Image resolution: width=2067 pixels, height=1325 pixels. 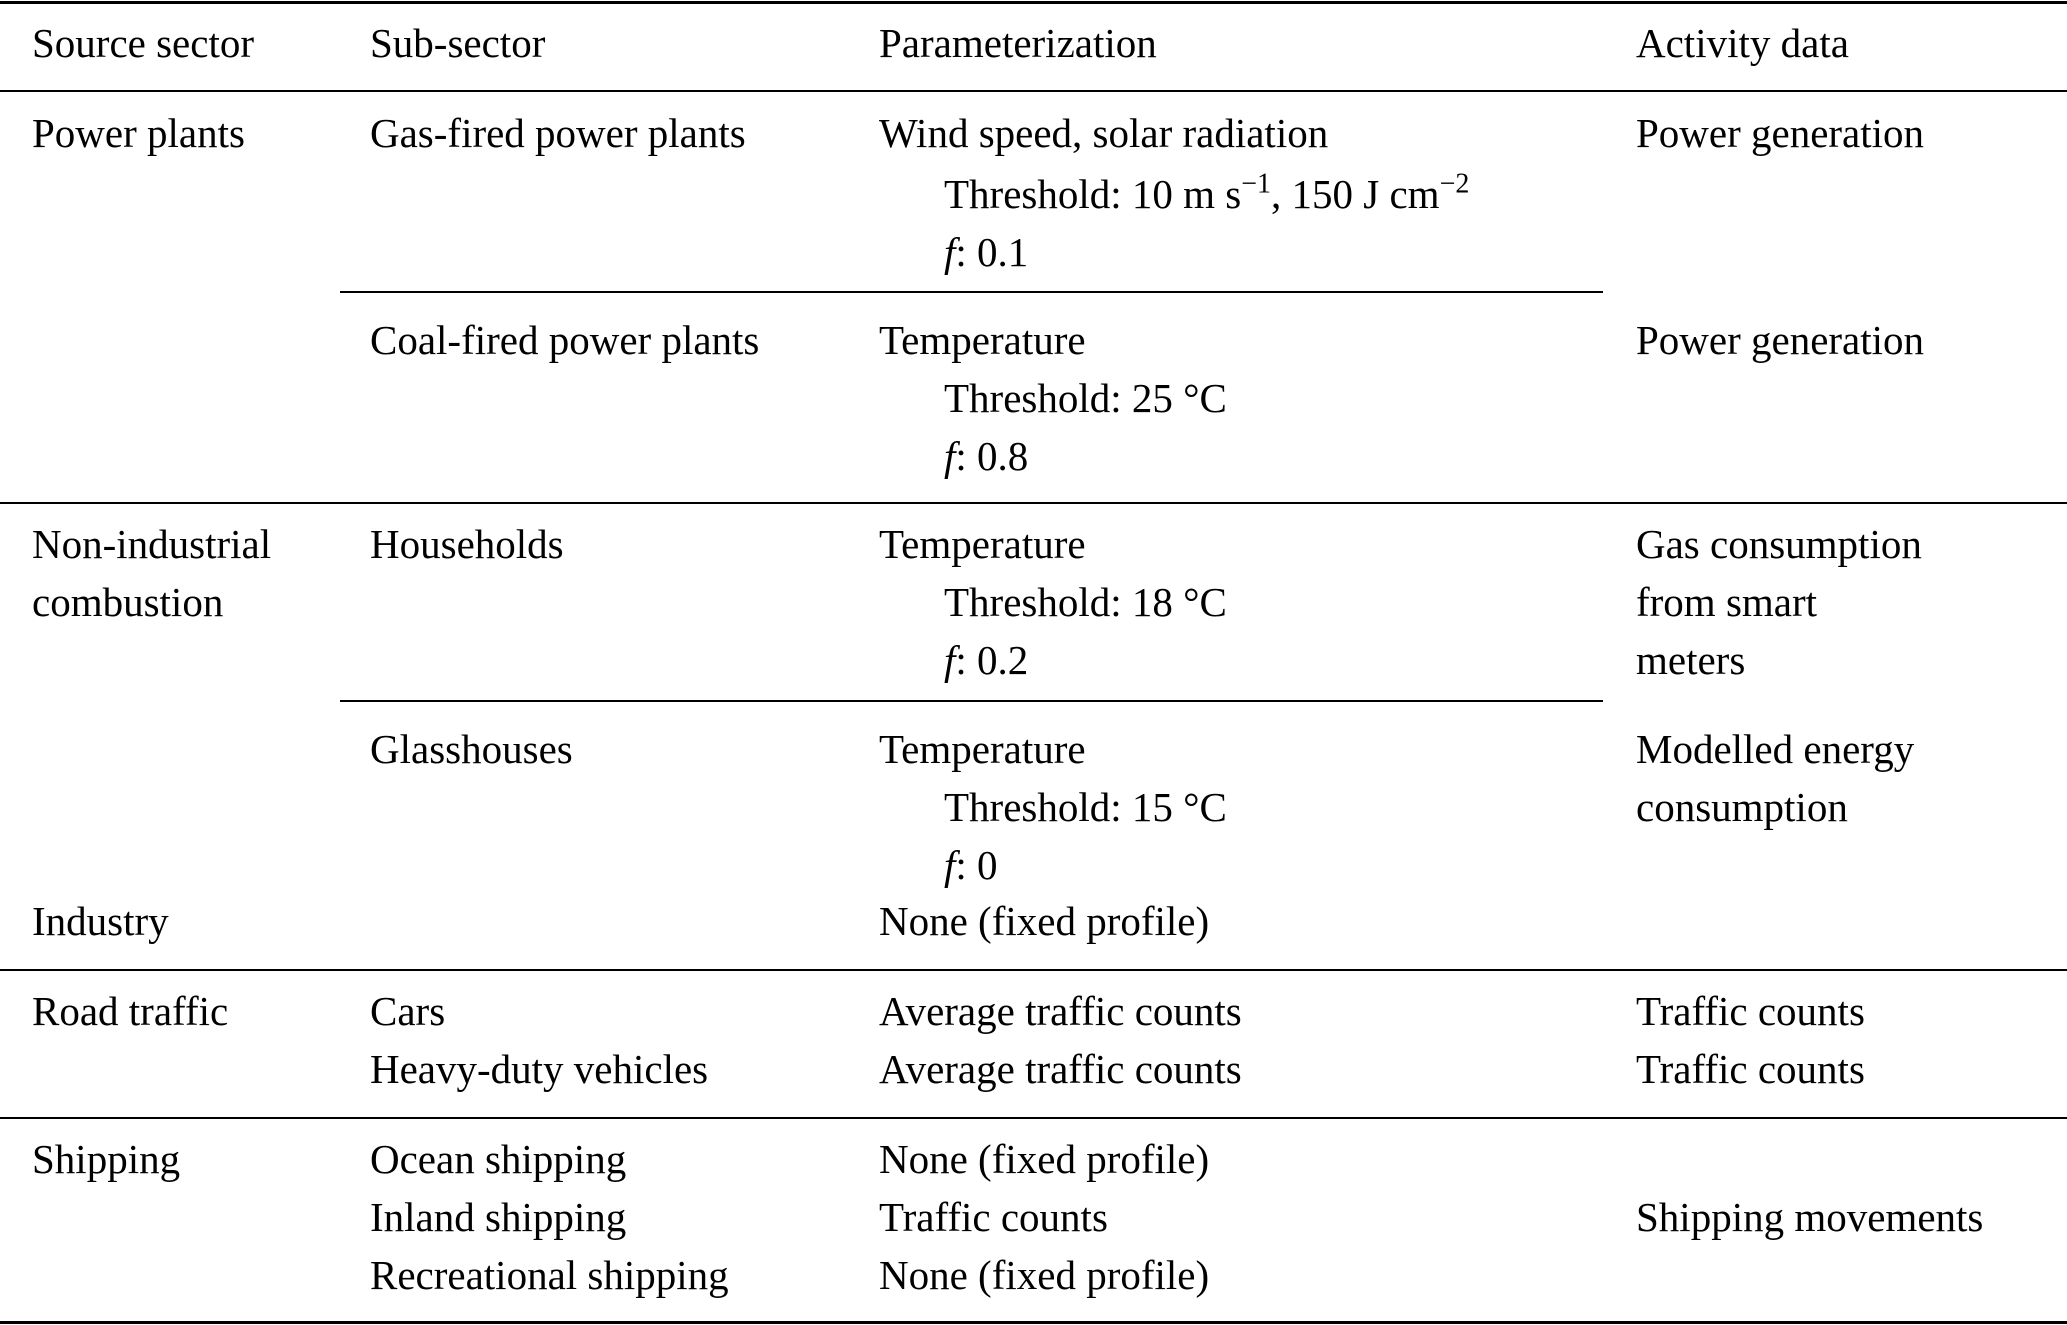 What do you see at coordinates (1104, 133) in the screenshot?
I see `param-cell: Wind speed, solar radiation` at bounding box center [1104, 133].